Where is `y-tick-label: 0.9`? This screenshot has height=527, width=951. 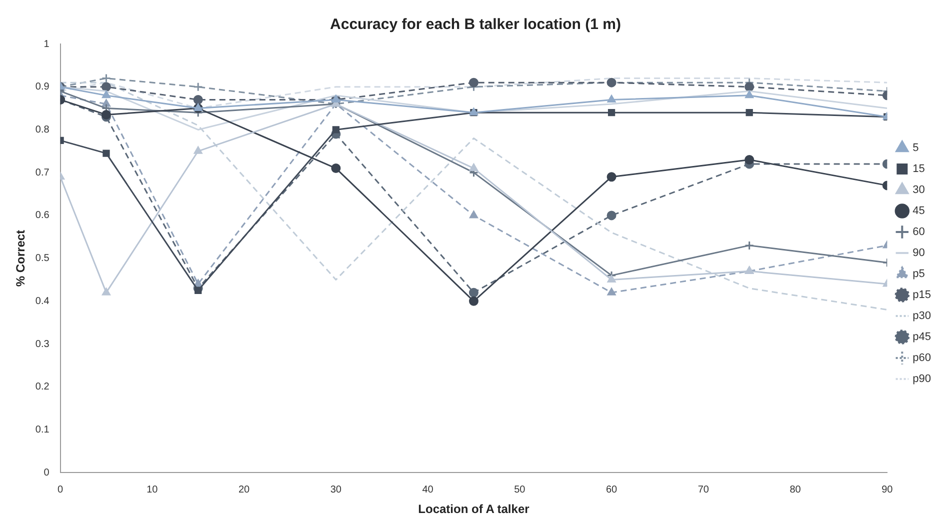
y-tick-label: 0.9 is located at coordinates (42, 87).